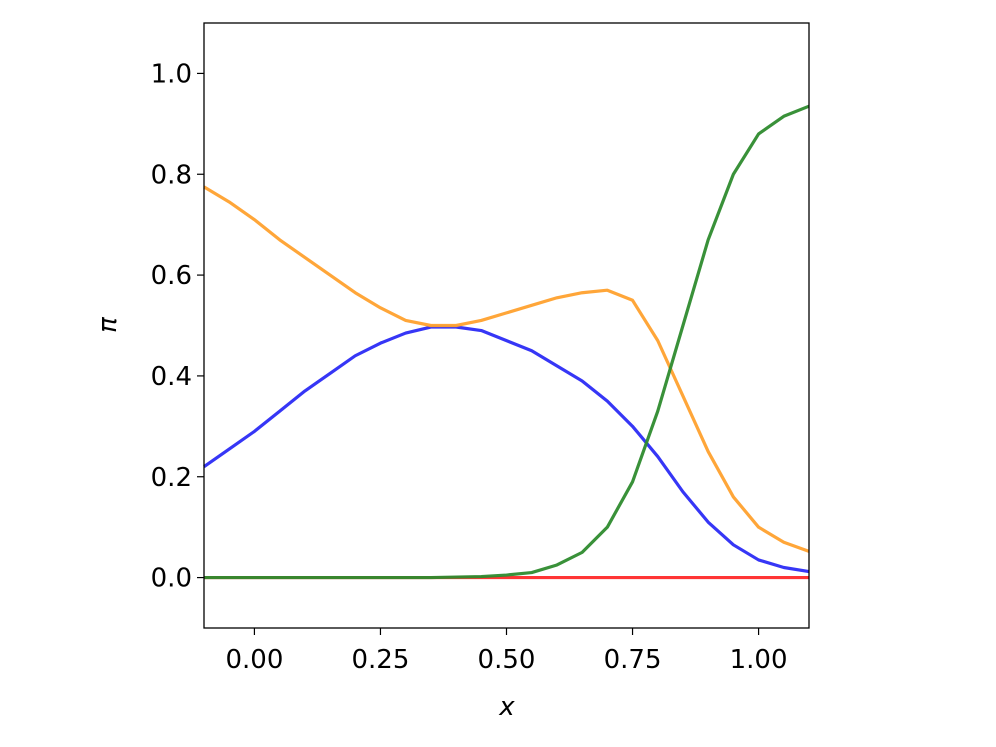 This screenshot has width=996, height=747. I want to click on y-axis-label: π, so click(108, 325).